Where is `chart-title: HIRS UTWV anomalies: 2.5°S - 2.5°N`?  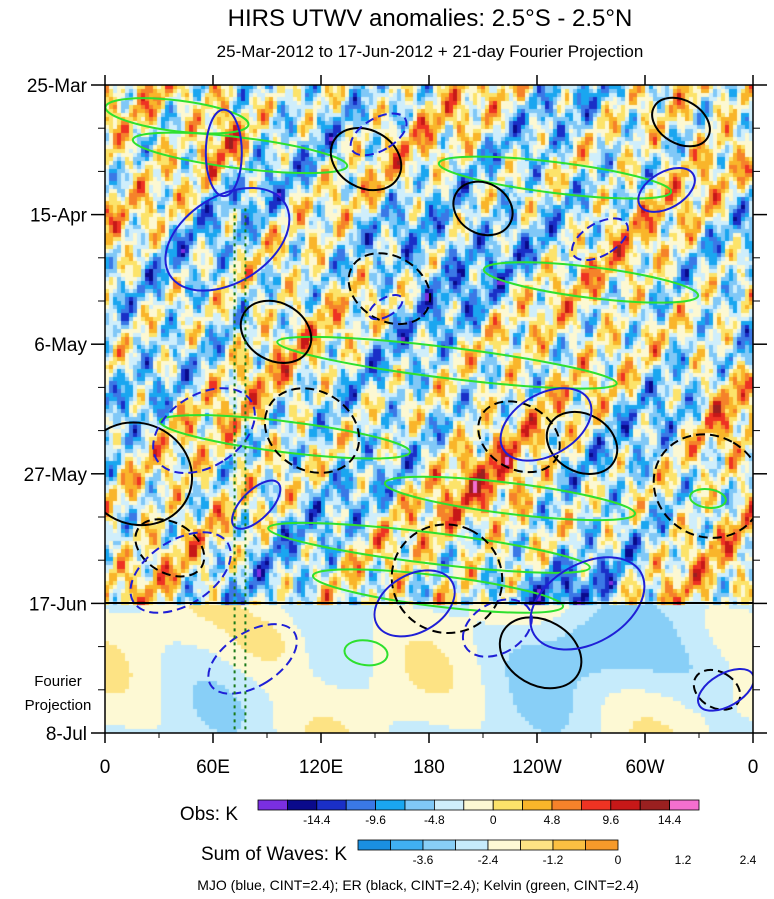
chart-title: HIRS UTWV anomalies: 2.5°S - 2.5°N is located at coordinates (430, 18).